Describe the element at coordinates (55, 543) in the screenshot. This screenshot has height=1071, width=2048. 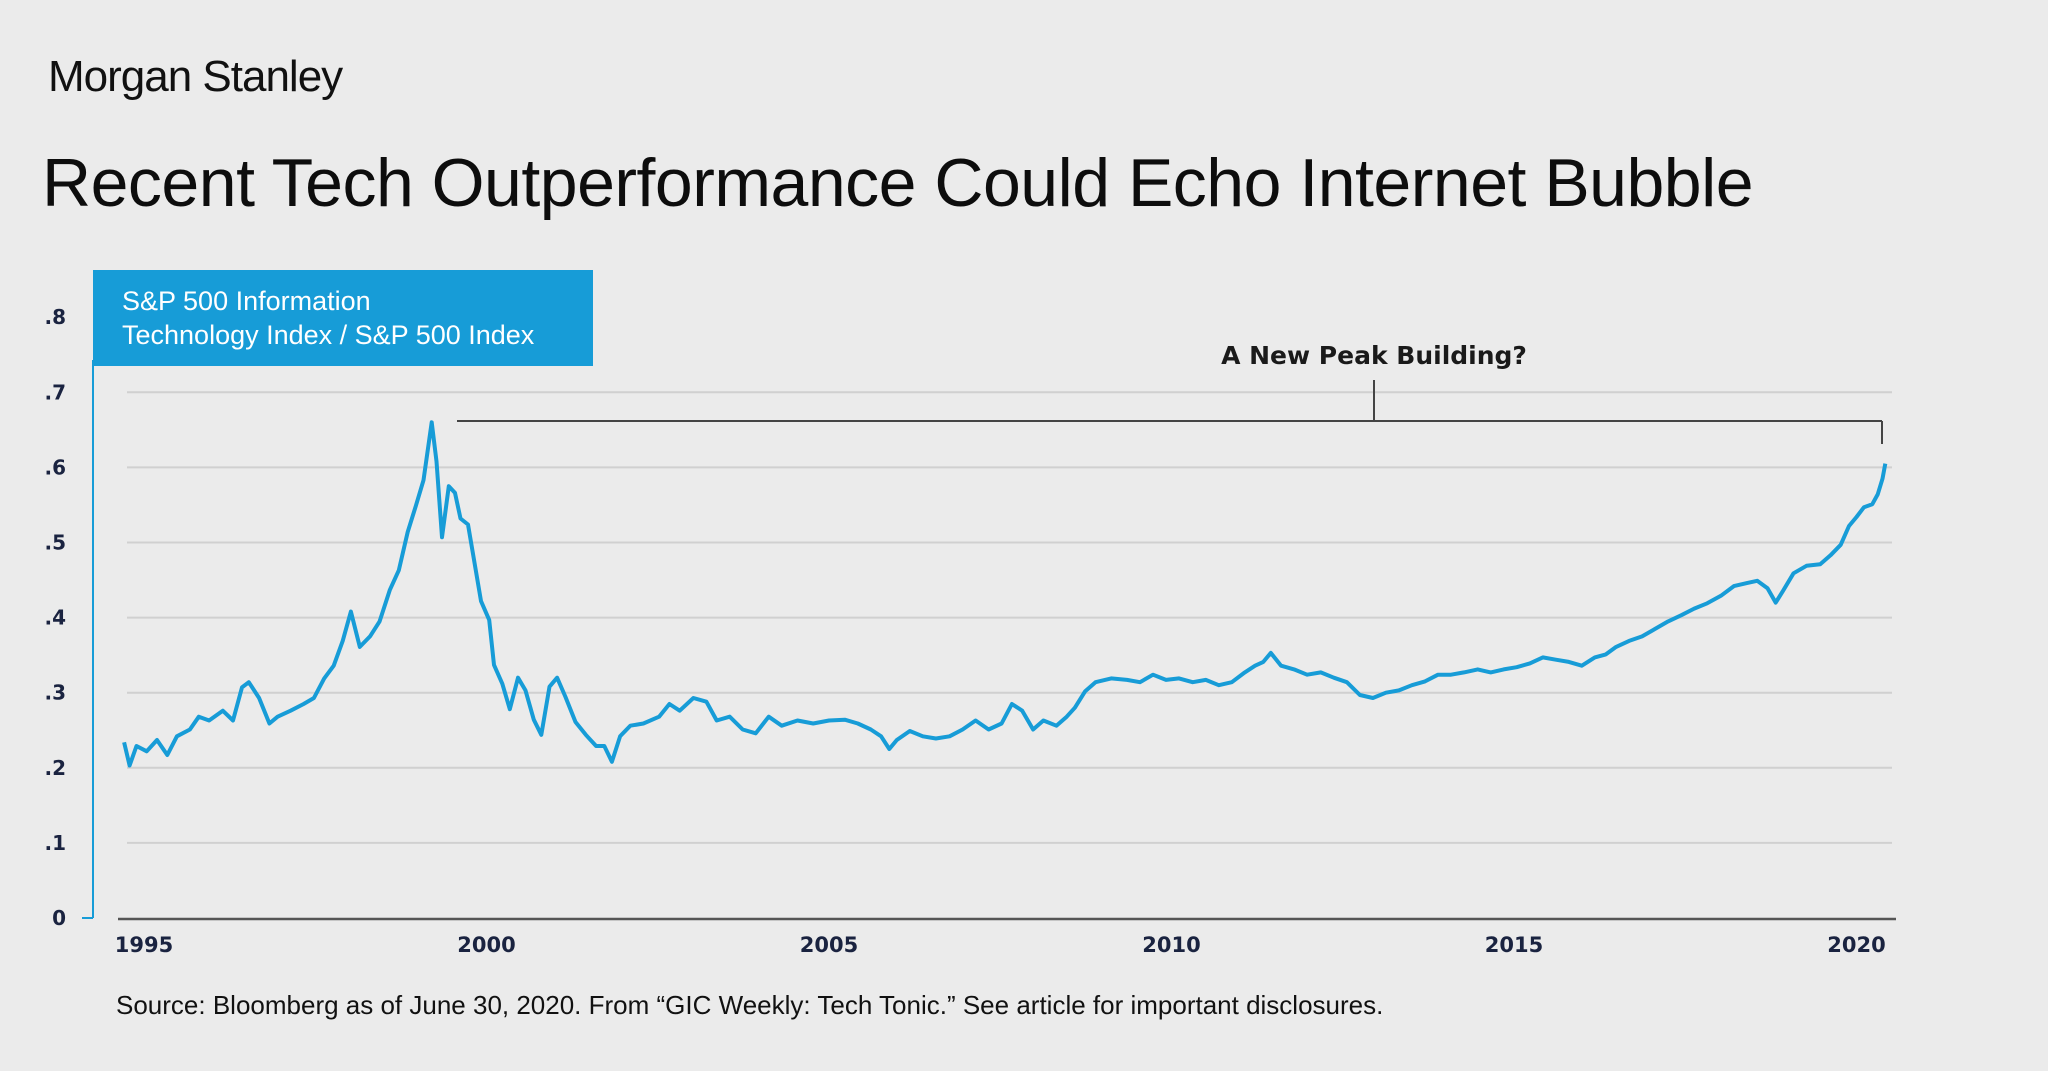
I see `y-tick-label: .5` at that location.